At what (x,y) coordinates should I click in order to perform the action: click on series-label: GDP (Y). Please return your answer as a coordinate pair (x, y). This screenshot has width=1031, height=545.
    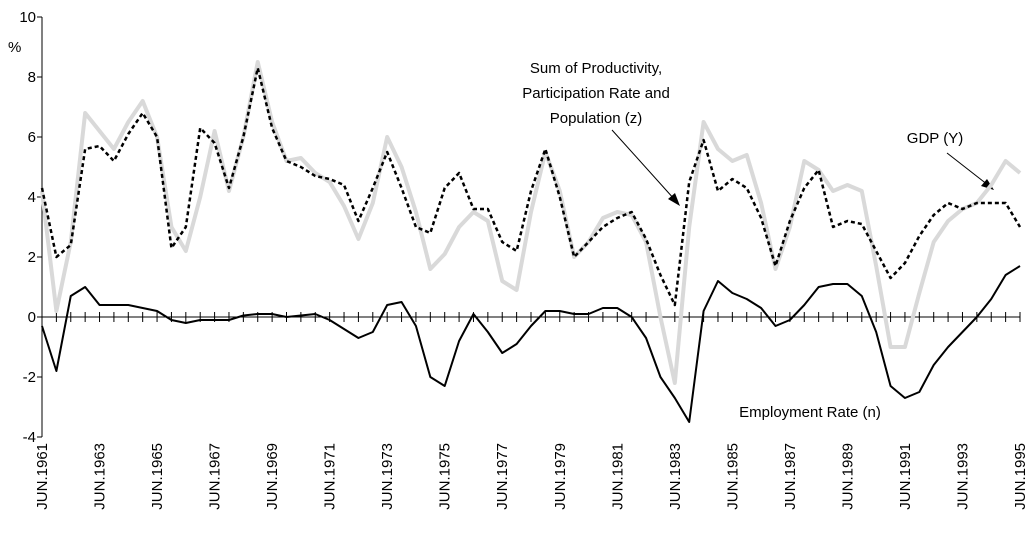
    Looking at the image, I should click on (935, 138).